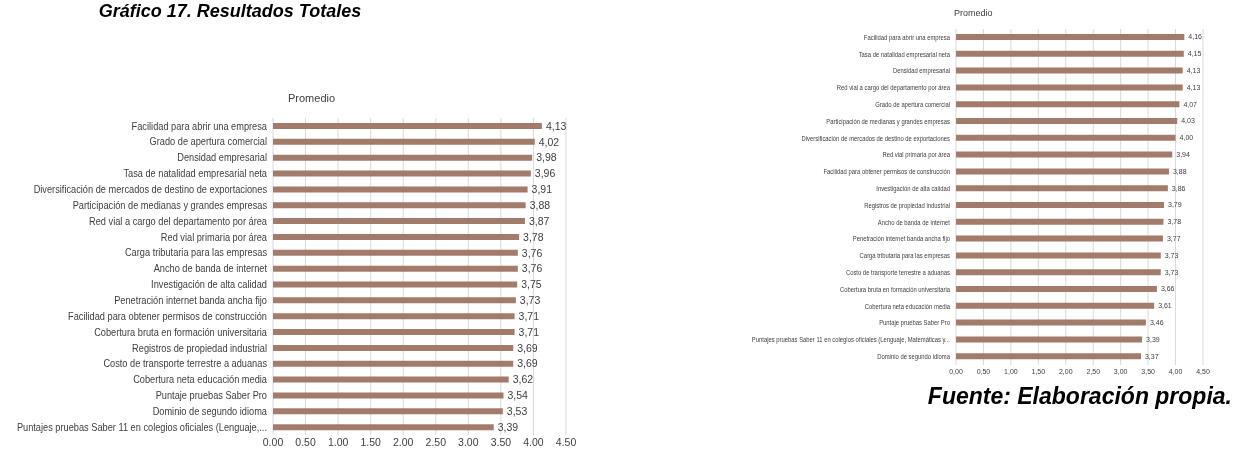 The image size is (1233, 453). Describe the element at coordinates (209, 284) in the screenshot. I see `y-tick-label: Investigación de alta calidad` at that location.